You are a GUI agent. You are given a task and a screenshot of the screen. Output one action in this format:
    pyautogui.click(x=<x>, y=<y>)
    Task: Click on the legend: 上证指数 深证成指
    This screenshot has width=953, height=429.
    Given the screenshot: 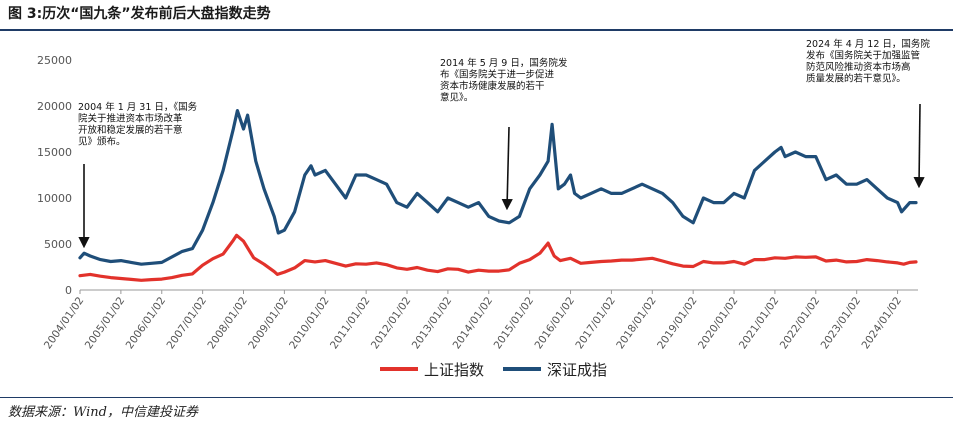 What is the action you would take?
    pyautogui.click(x=493, y=370)
    